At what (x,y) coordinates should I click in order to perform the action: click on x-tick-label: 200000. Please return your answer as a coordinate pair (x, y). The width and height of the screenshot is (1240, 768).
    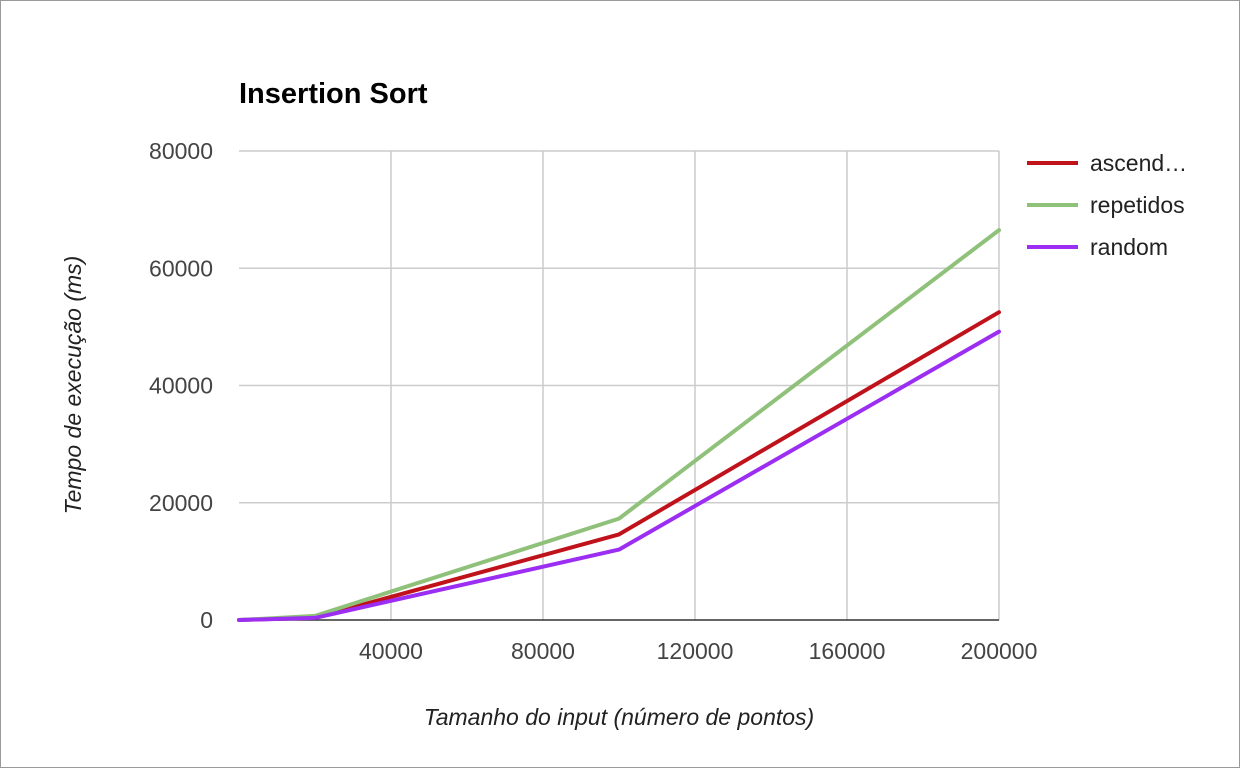
    Looking at the image, I should click on (999, 651).